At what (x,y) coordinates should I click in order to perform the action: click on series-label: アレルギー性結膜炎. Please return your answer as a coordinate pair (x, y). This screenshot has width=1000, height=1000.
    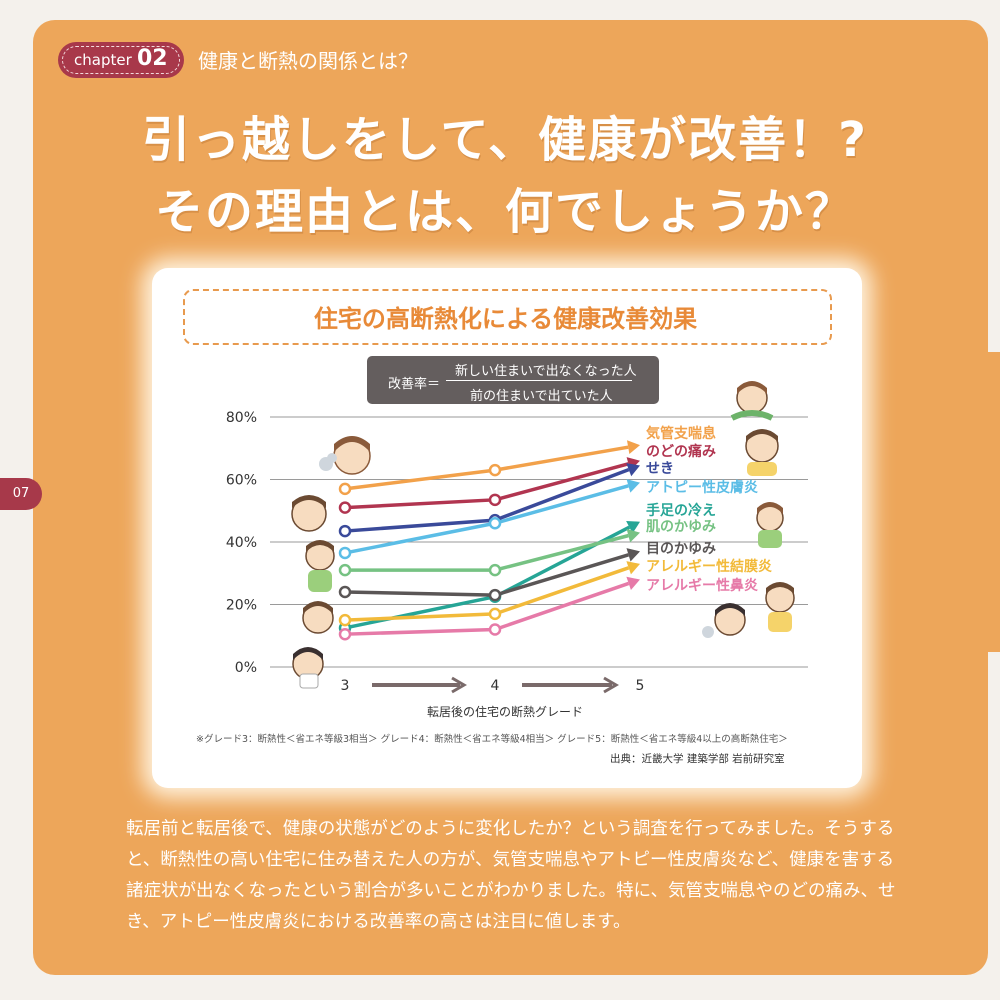
    Looking at the image, I should click on (709, 566).